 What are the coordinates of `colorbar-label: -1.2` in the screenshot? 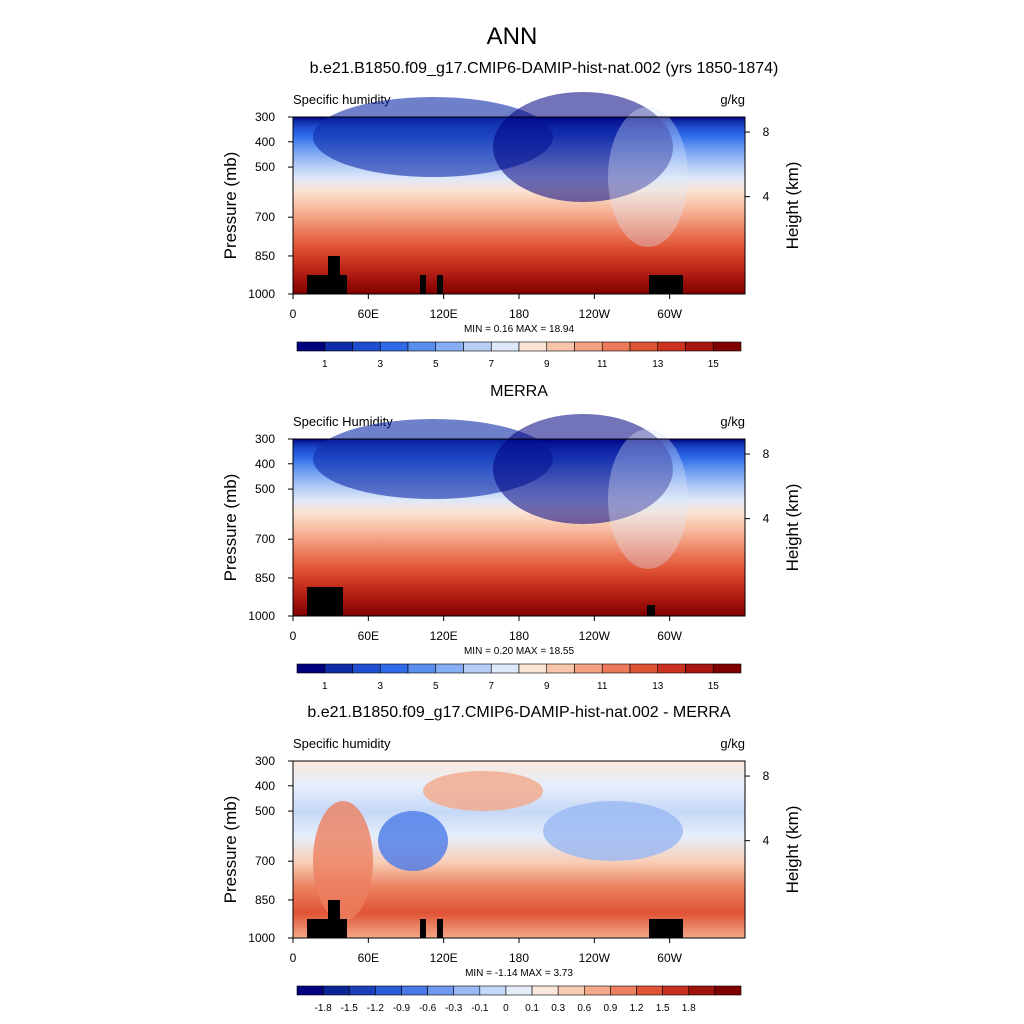 It's located at (376, 1008).